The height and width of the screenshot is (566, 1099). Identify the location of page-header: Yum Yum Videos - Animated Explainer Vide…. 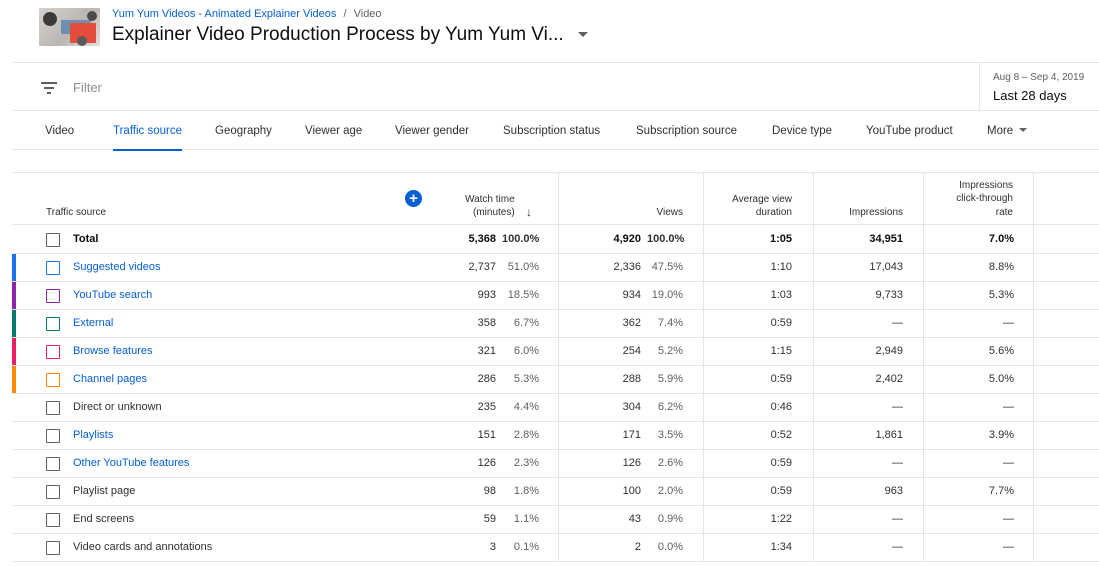
(549, 31).